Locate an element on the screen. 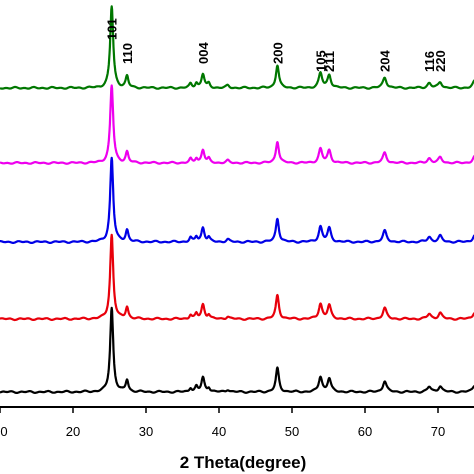  peak-label-116: 116 is located at coordinates (429, 61).